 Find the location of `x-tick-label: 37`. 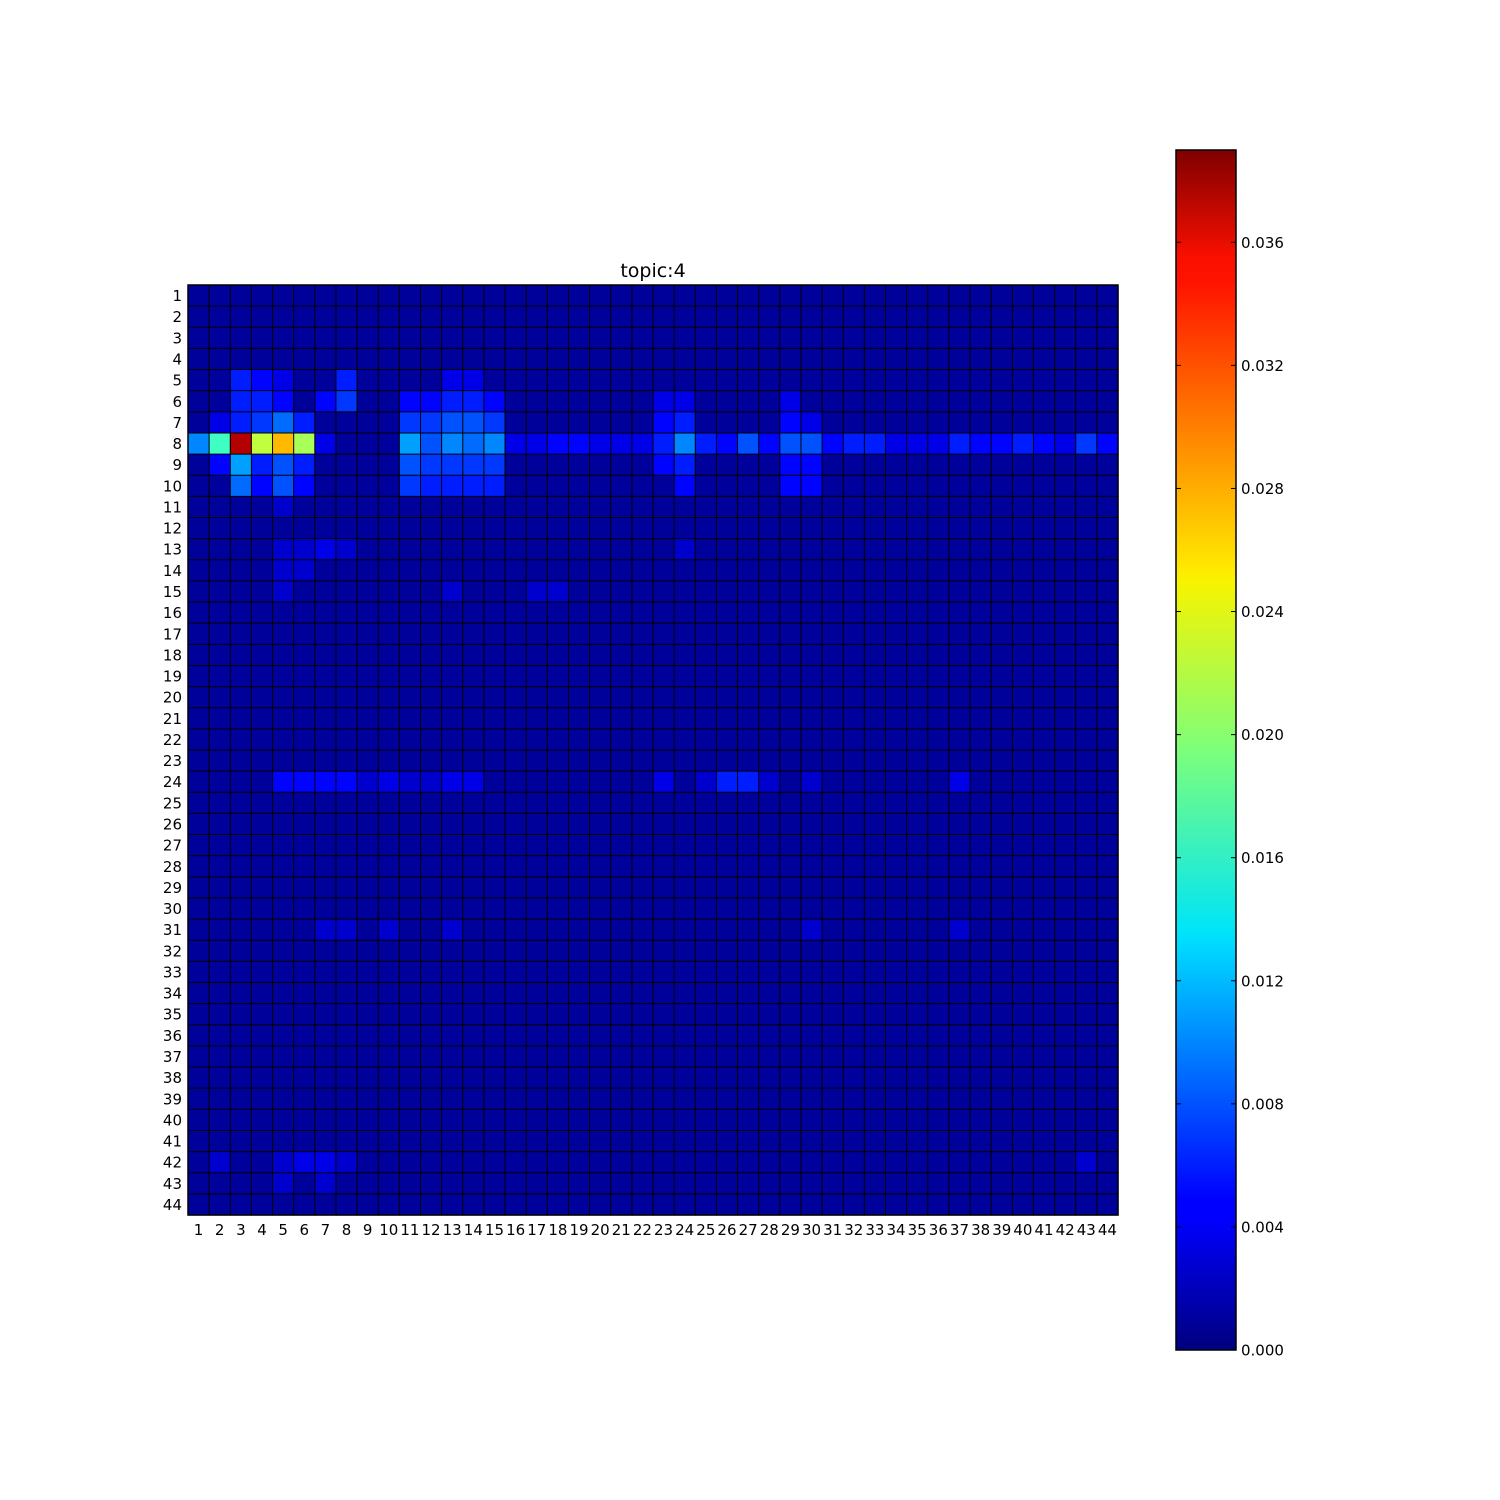

x-tick-label: 37 is located at coordinates (959, 1230).